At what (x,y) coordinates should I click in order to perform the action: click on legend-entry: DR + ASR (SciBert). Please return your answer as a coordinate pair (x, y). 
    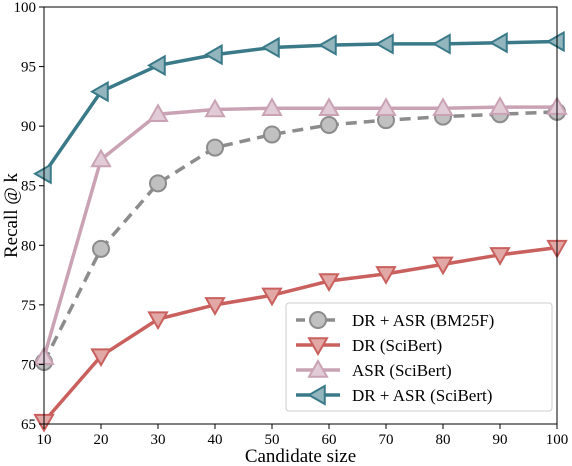
    Looking at the image, I should click on (394, 395).